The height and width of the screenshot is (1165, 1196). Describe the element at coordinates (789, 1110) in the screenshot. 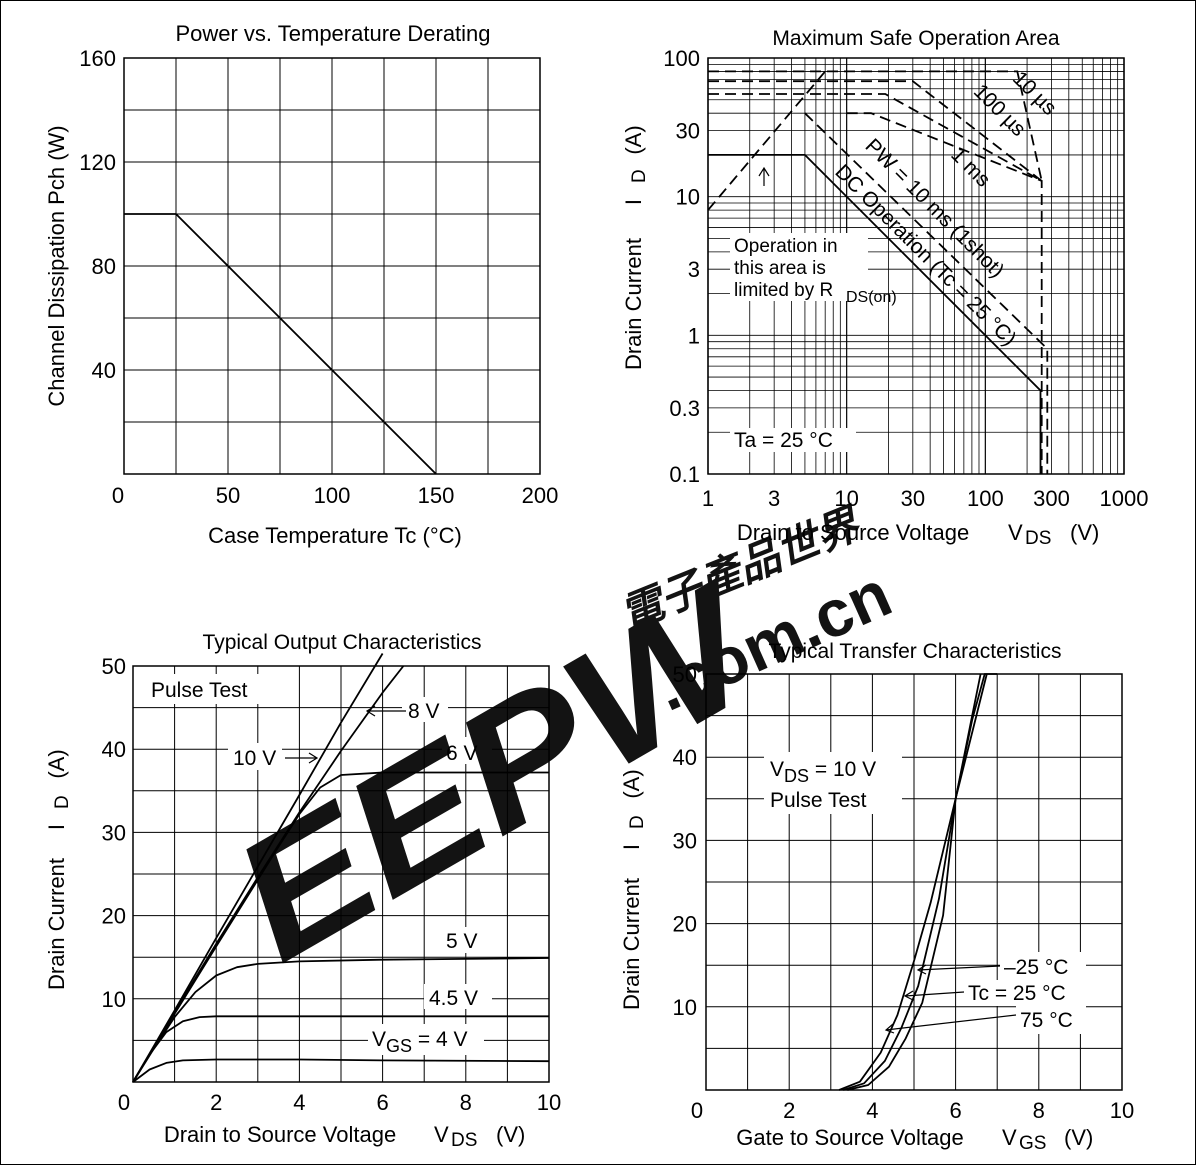

I see `x-tick-label: 2` at that location.